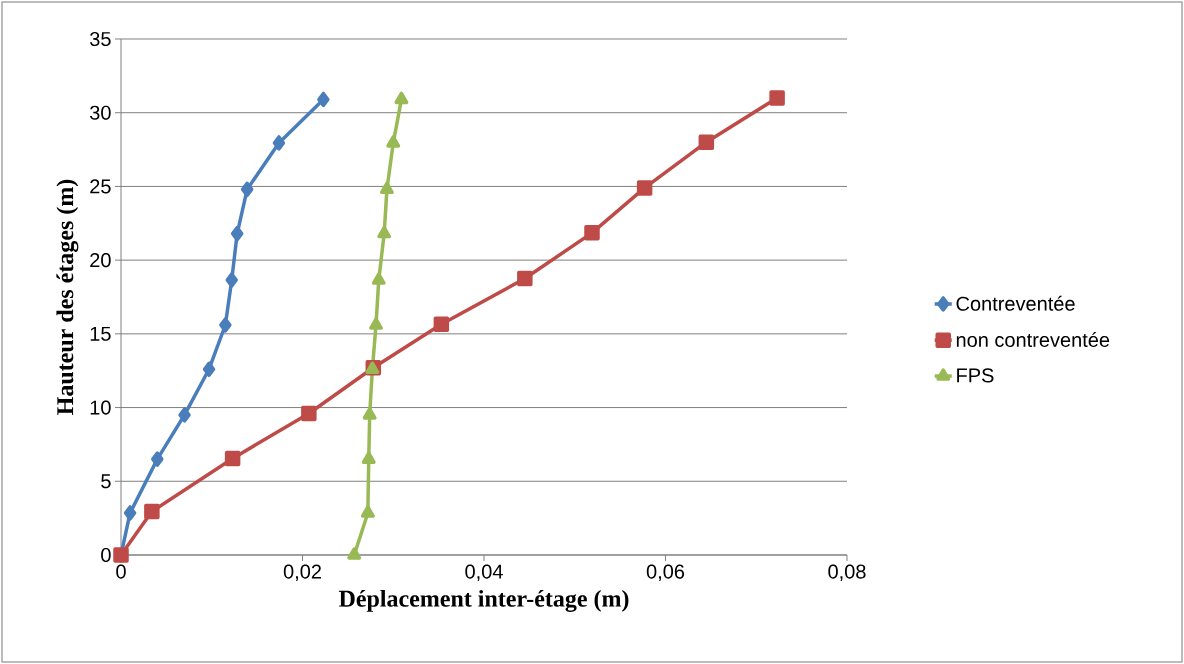 This screenshot has height=664, width=1184. I want to click on x-axis-title: Déplacement inter-étage (m), so click(483, 600).